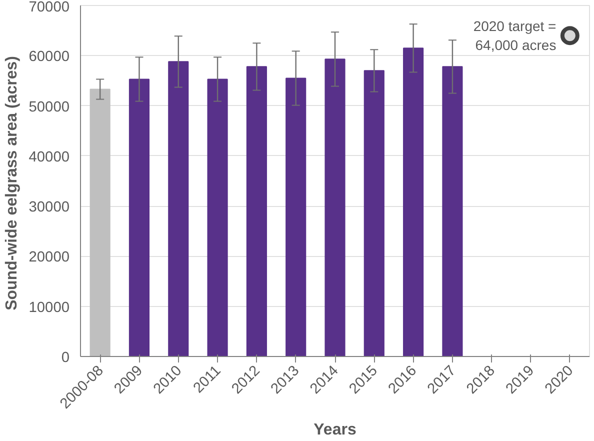 Image resolution: width=594 pixels, height=441 pixels. I want to click on annotation: 2020 target = 64,000 acres, so click(514, 36).